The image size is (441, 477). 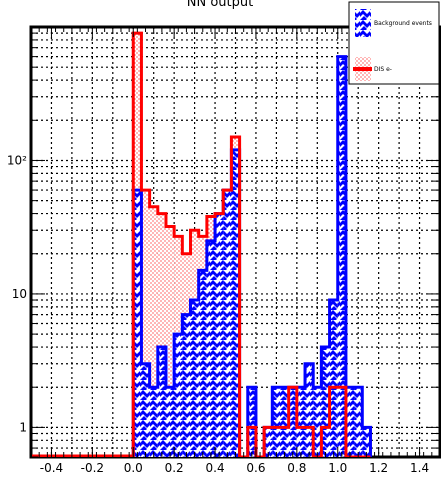 I want to click on y-tick-label: 1, so click(x=23, y=427).